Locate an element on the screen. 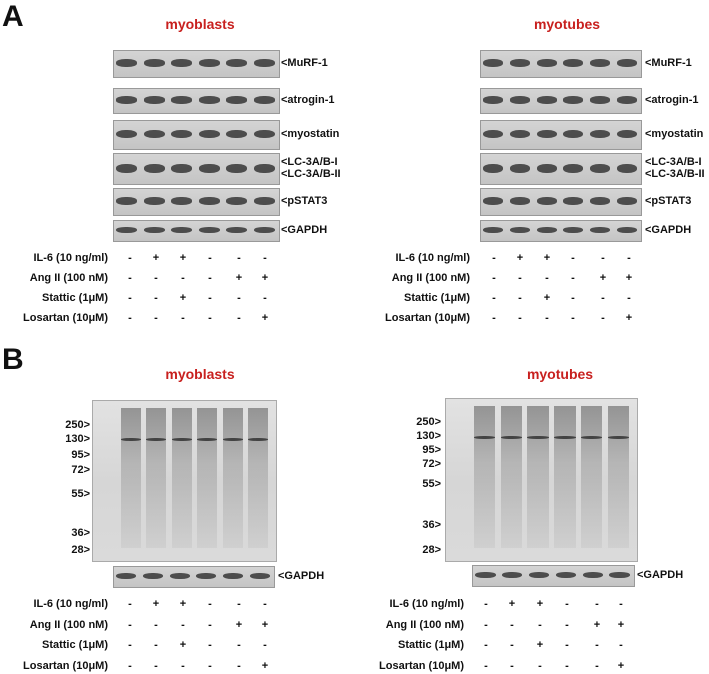 The width and height of the screenshot is (709, 674). band-label: <LC-3A/B-I is located at coordinates (309, 162).